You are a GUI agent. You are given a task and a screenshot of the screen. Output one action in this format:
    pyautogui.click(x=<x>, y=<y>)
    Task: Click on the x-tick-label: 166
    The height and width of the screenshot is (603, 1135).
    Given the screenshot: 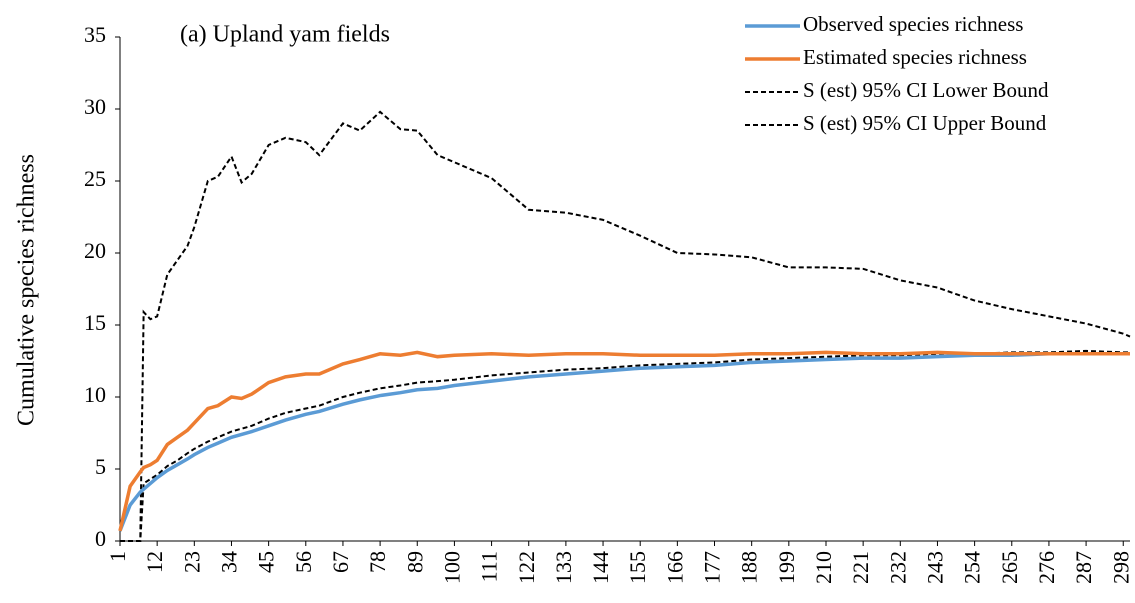 What is the action you would take?
    pyautogui.click(x=674, y=567)
    